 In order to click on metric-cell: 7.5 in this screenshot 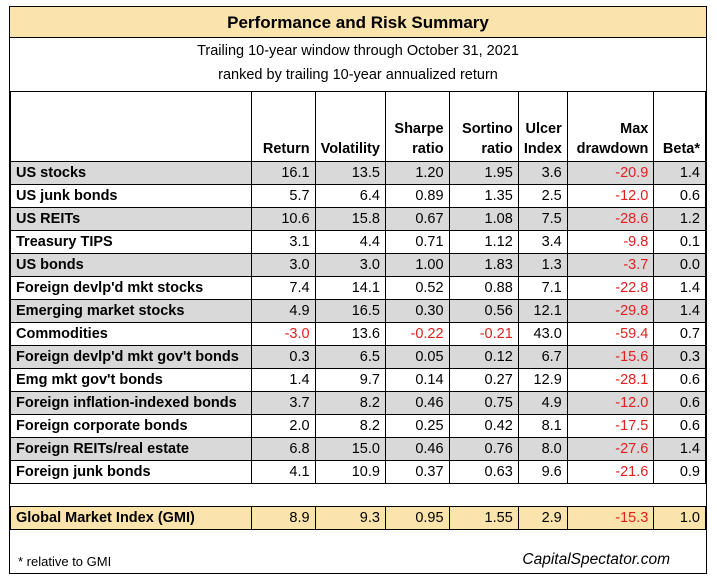, I will do `click(542, 219)`.